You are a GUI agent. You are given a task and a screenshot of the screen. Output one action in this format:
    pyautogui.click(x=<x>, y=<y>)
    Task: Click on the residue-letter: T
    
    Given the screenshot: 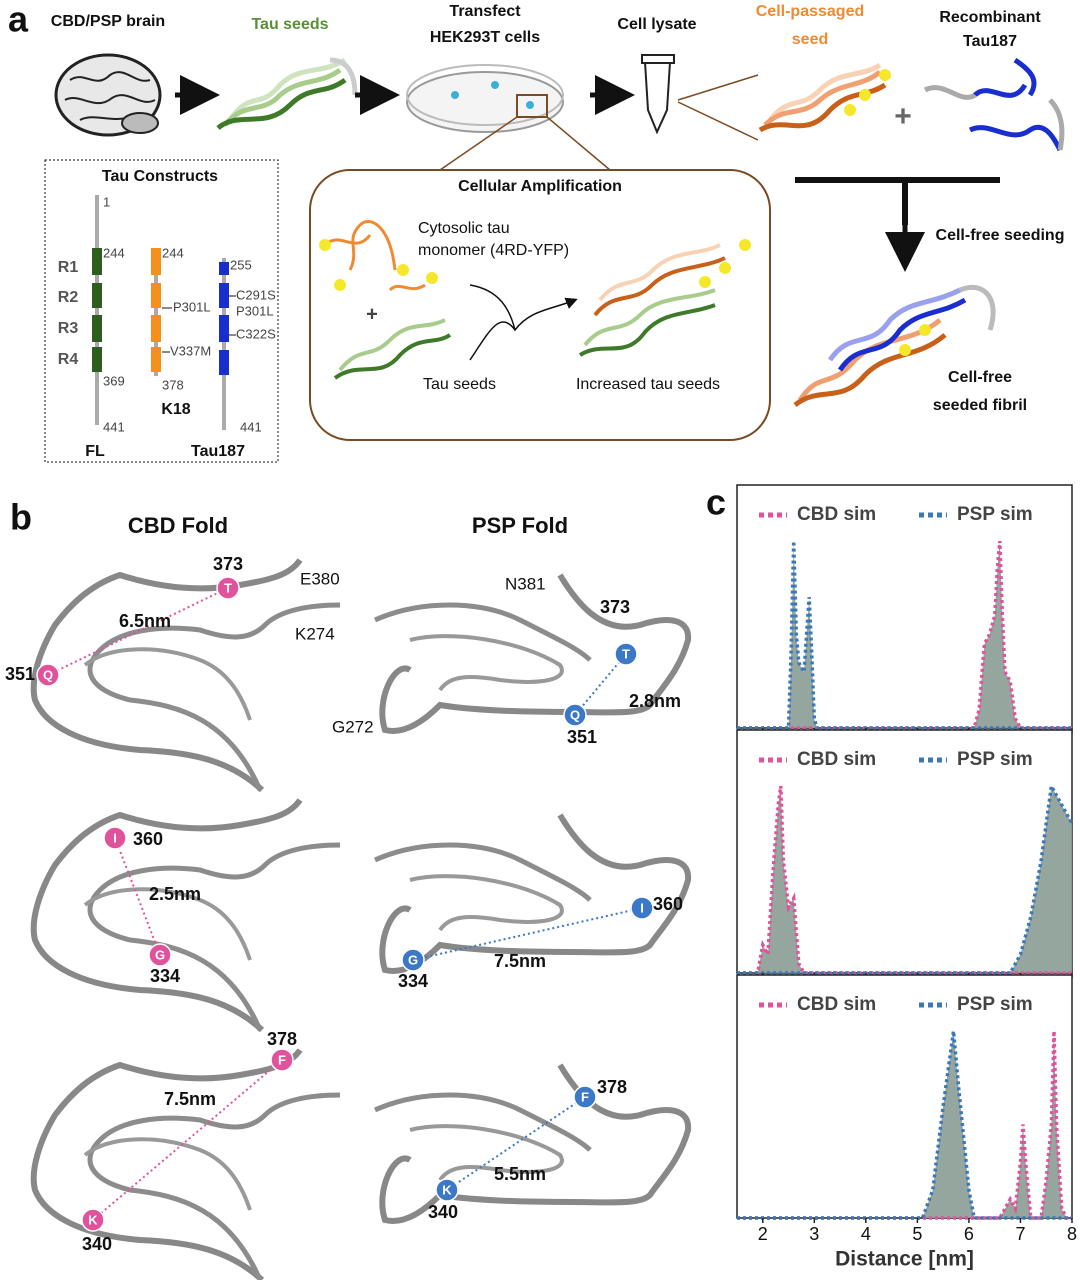 What is the action you would take?
    pyautogui.click(x=626, y=653)
    